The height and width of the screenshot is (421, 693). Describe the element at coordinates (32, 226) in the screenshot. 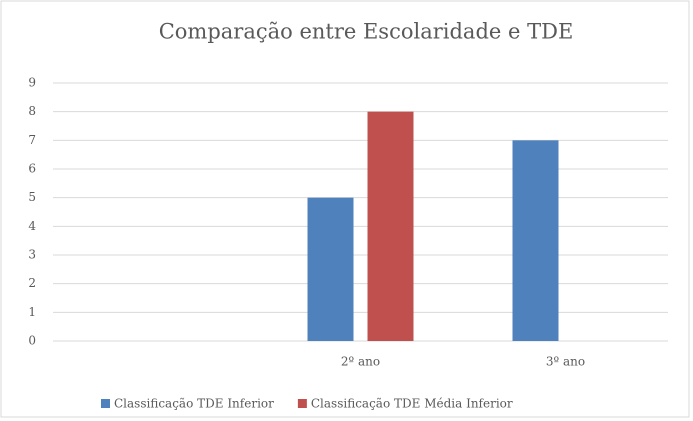

I see `y-tick-label: 4` at that location.